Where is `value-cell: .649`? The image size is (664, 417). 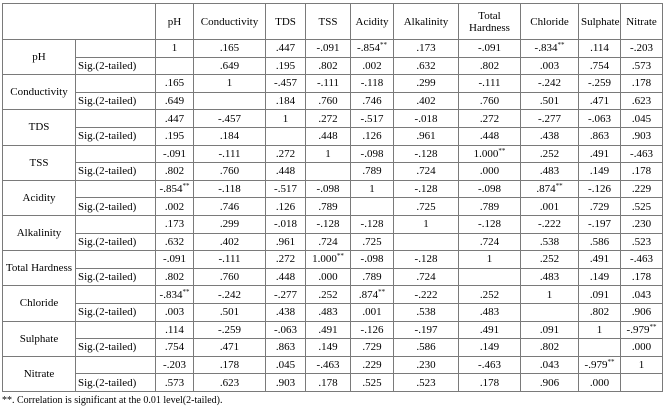
value-cell: .649 is located at coordinates (229, 66).